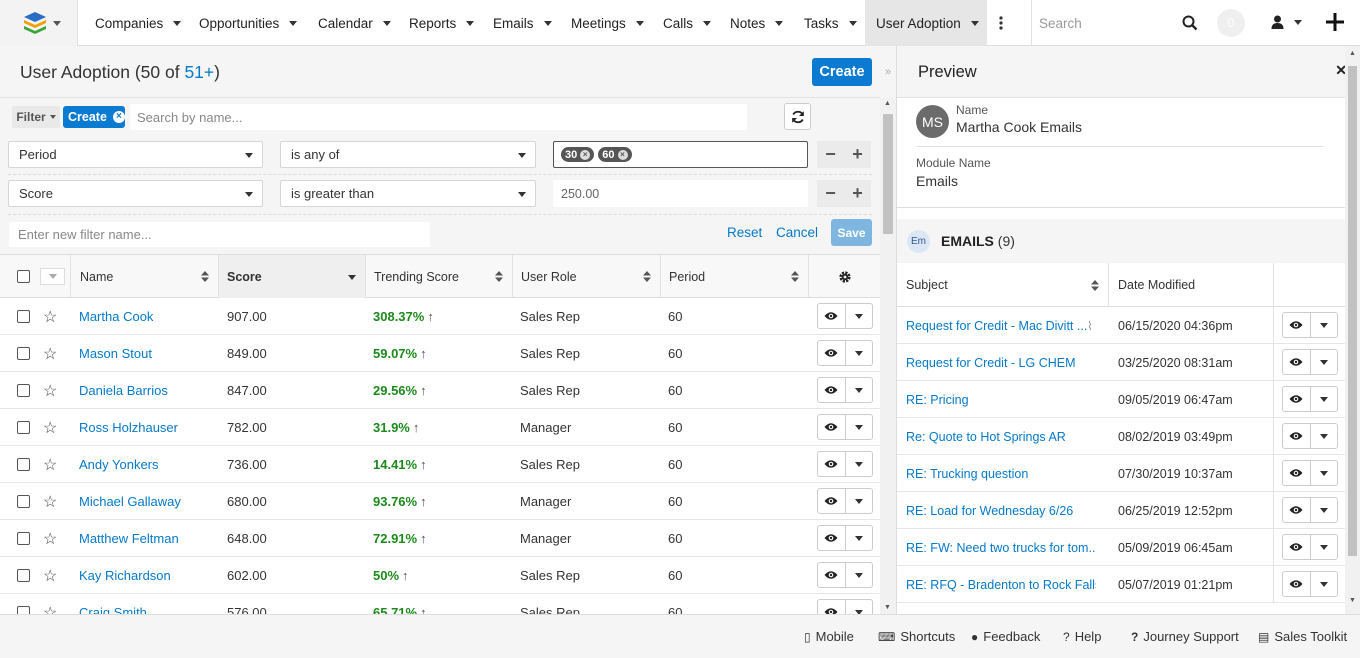 The image size is (1360, 658). Describe the element at coordinates (1121, 241) in the screenshot. I see `emails-subpanel-header: Em EMAILS (9)` at that location.